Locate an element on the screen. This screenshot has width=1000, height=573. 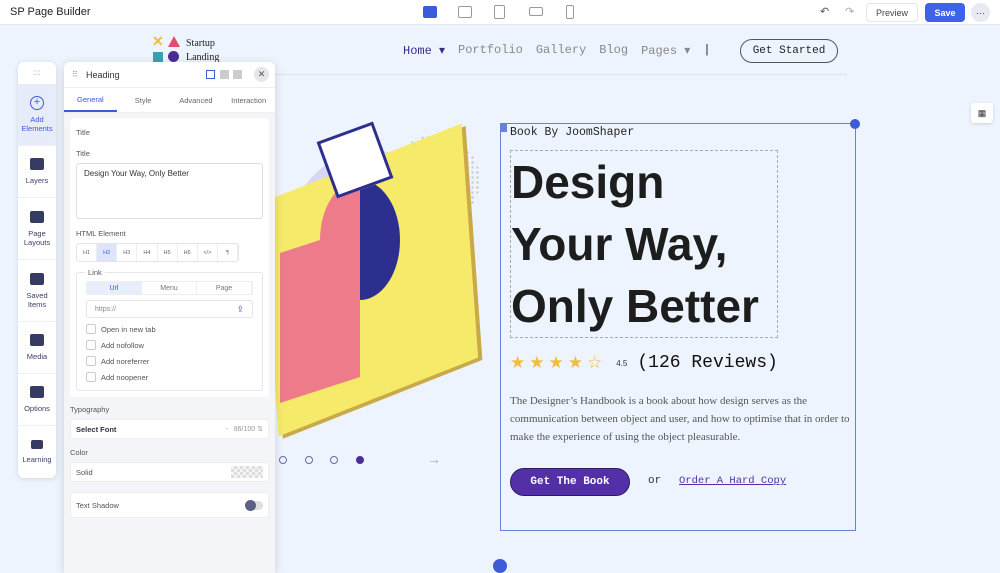
column-handle-icon is located at coordinates (503, 127).